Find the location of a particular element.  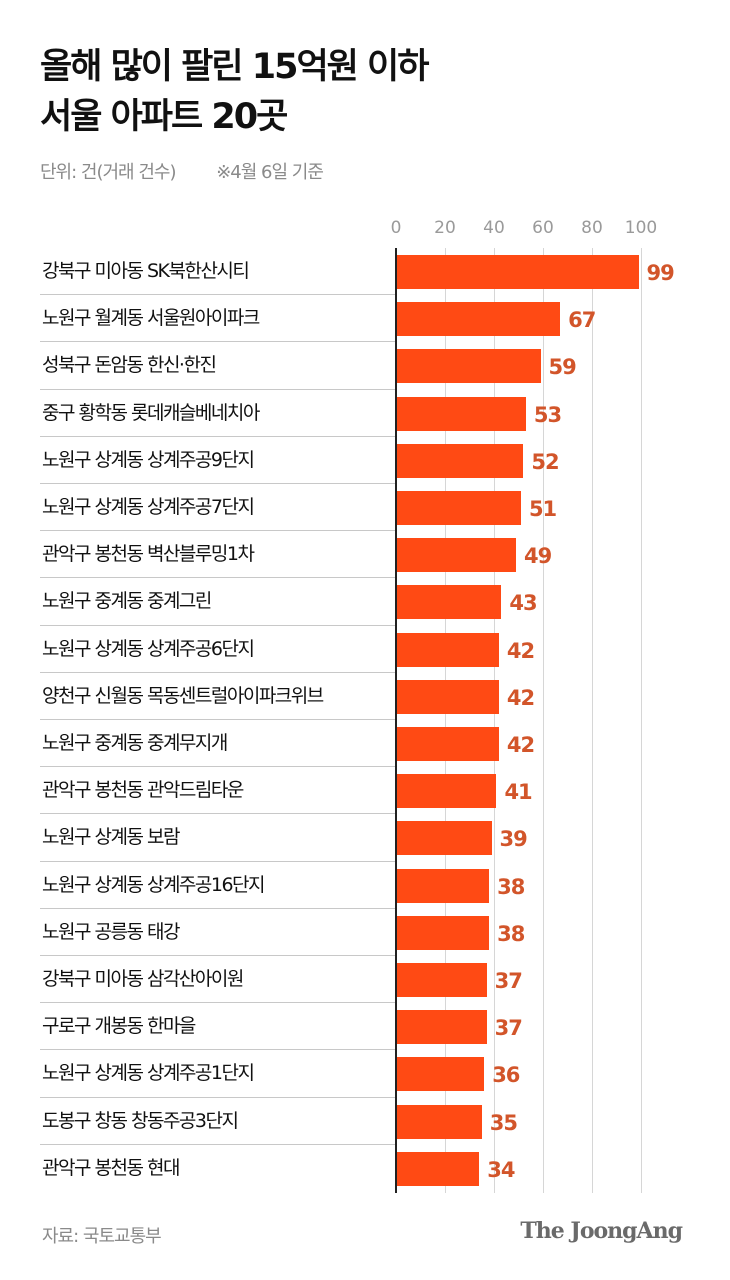

value-label: 36 is located at coordinates (506, 1075).